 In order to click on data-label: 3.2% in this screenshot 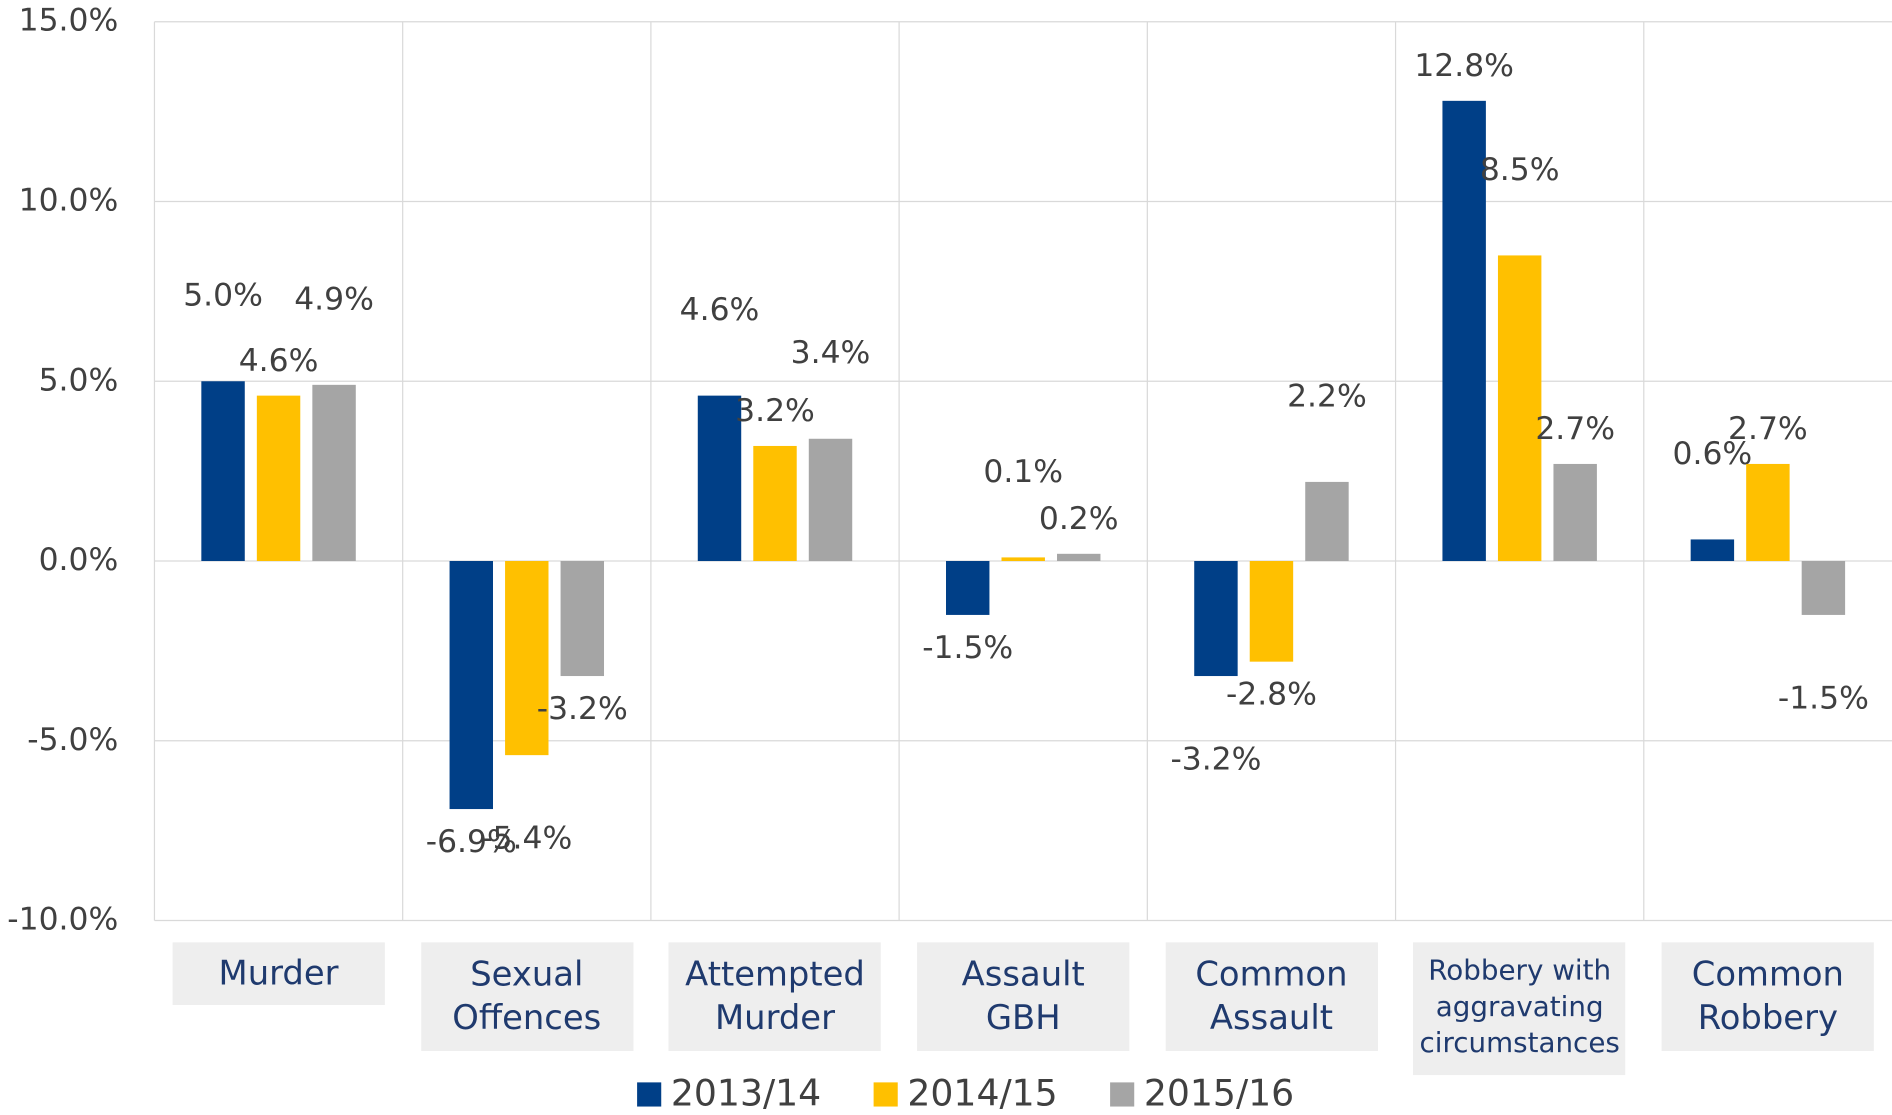, I will do `click(775, 411)`.